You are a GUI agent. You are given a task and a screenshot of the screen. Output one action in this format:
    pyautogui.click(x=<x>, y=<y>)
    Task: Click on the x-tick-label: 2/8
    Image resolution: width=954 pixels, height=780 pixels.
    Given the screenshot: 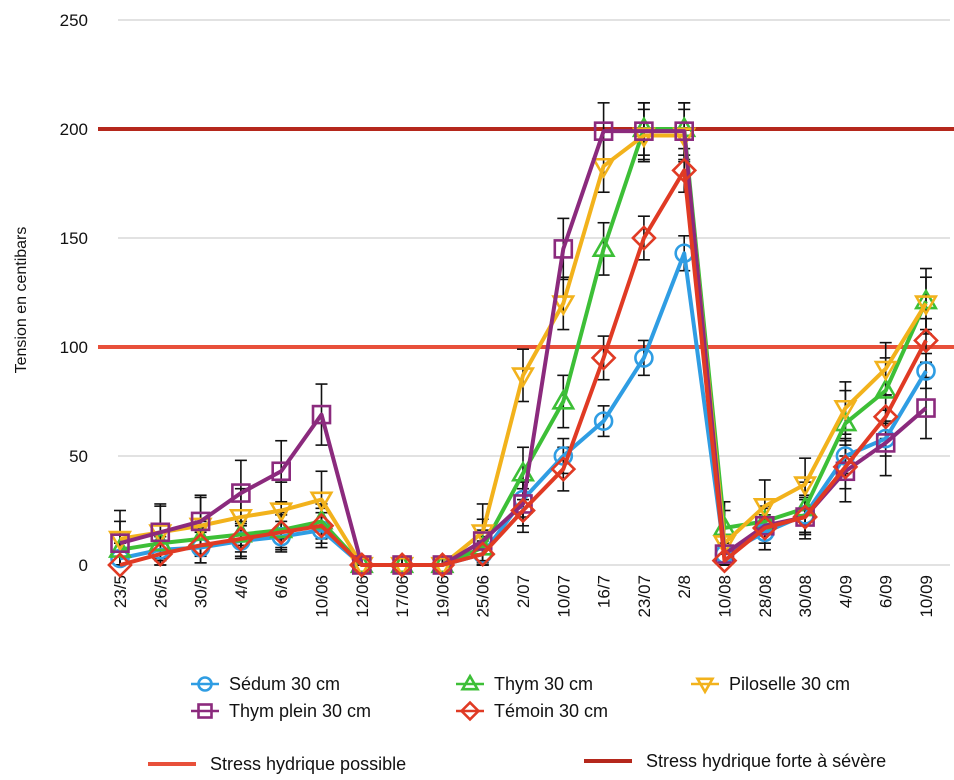 What is the action you would take?
    pyautogui.click(x=684, y=587)
    